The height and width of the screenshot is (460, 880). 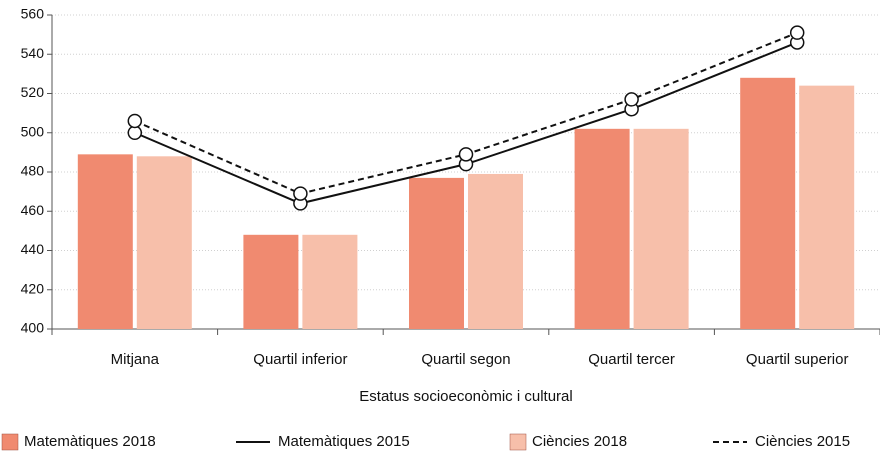 What do you see at coordinates (33, 210) in the screenshot?
I see `y-tick-label: 460` at bounding box center [33, 210].